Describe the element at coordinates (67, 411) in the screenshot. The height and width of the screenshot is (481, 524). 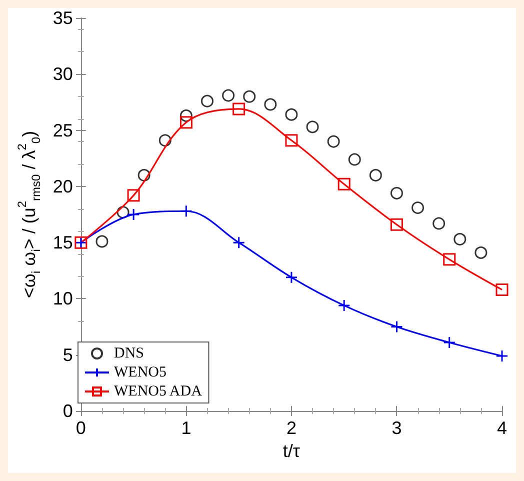
I see `y-tick-label: 0` at that location.